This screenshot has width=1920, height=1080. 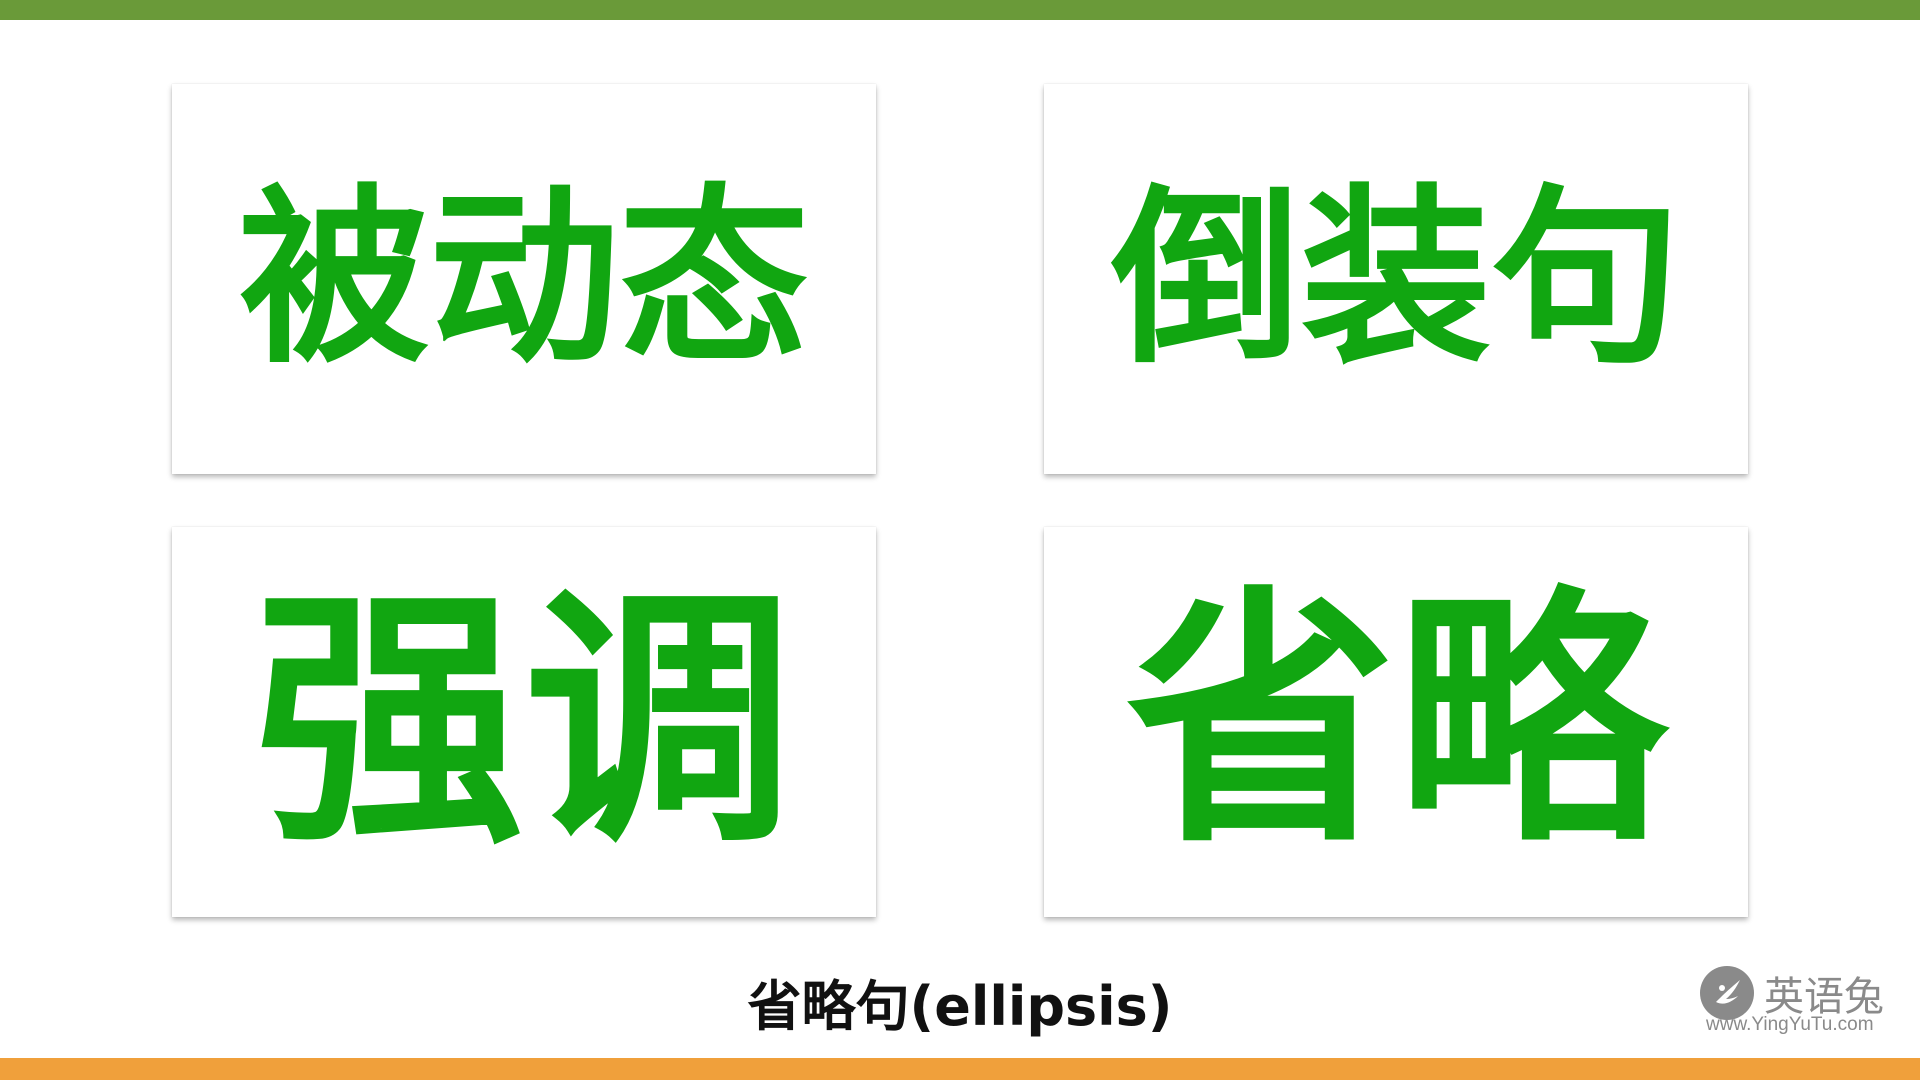 I want to click on card-emphasis: 强调, so click(x=524, y=722).